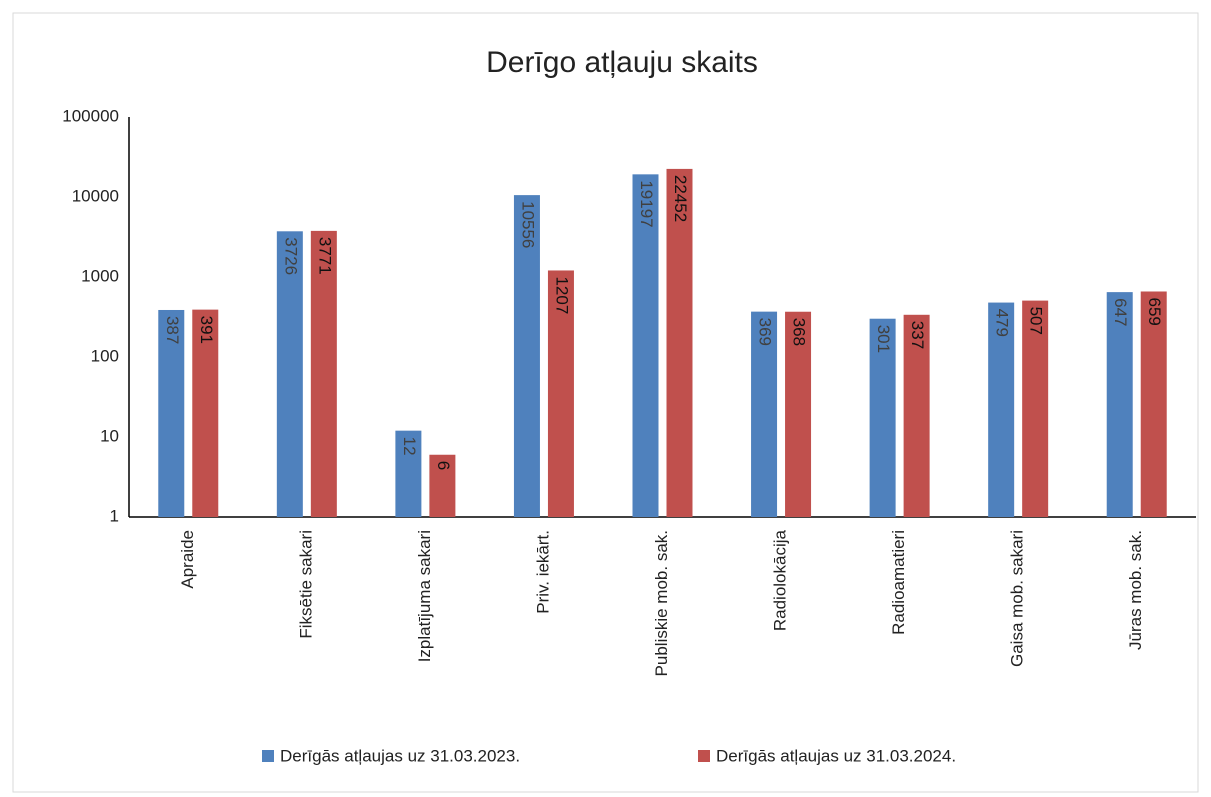 Image resolution: width=1211 pixels, height=797 pixels. I want to click on chart-title: Derīgo atļauju skaits, so click(622, 62).